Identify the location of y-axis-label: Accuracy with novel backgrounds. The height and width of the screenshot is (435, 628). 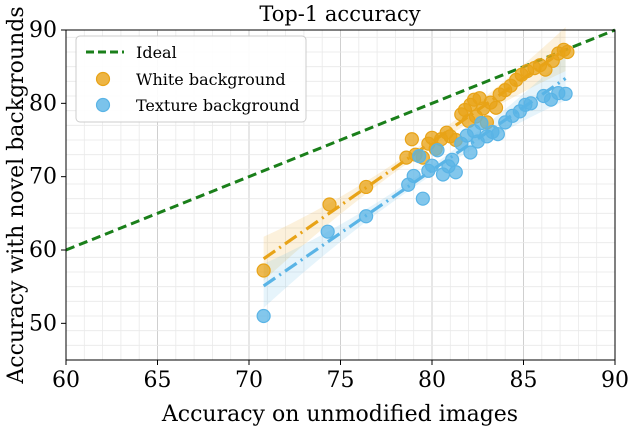
(16, 195).